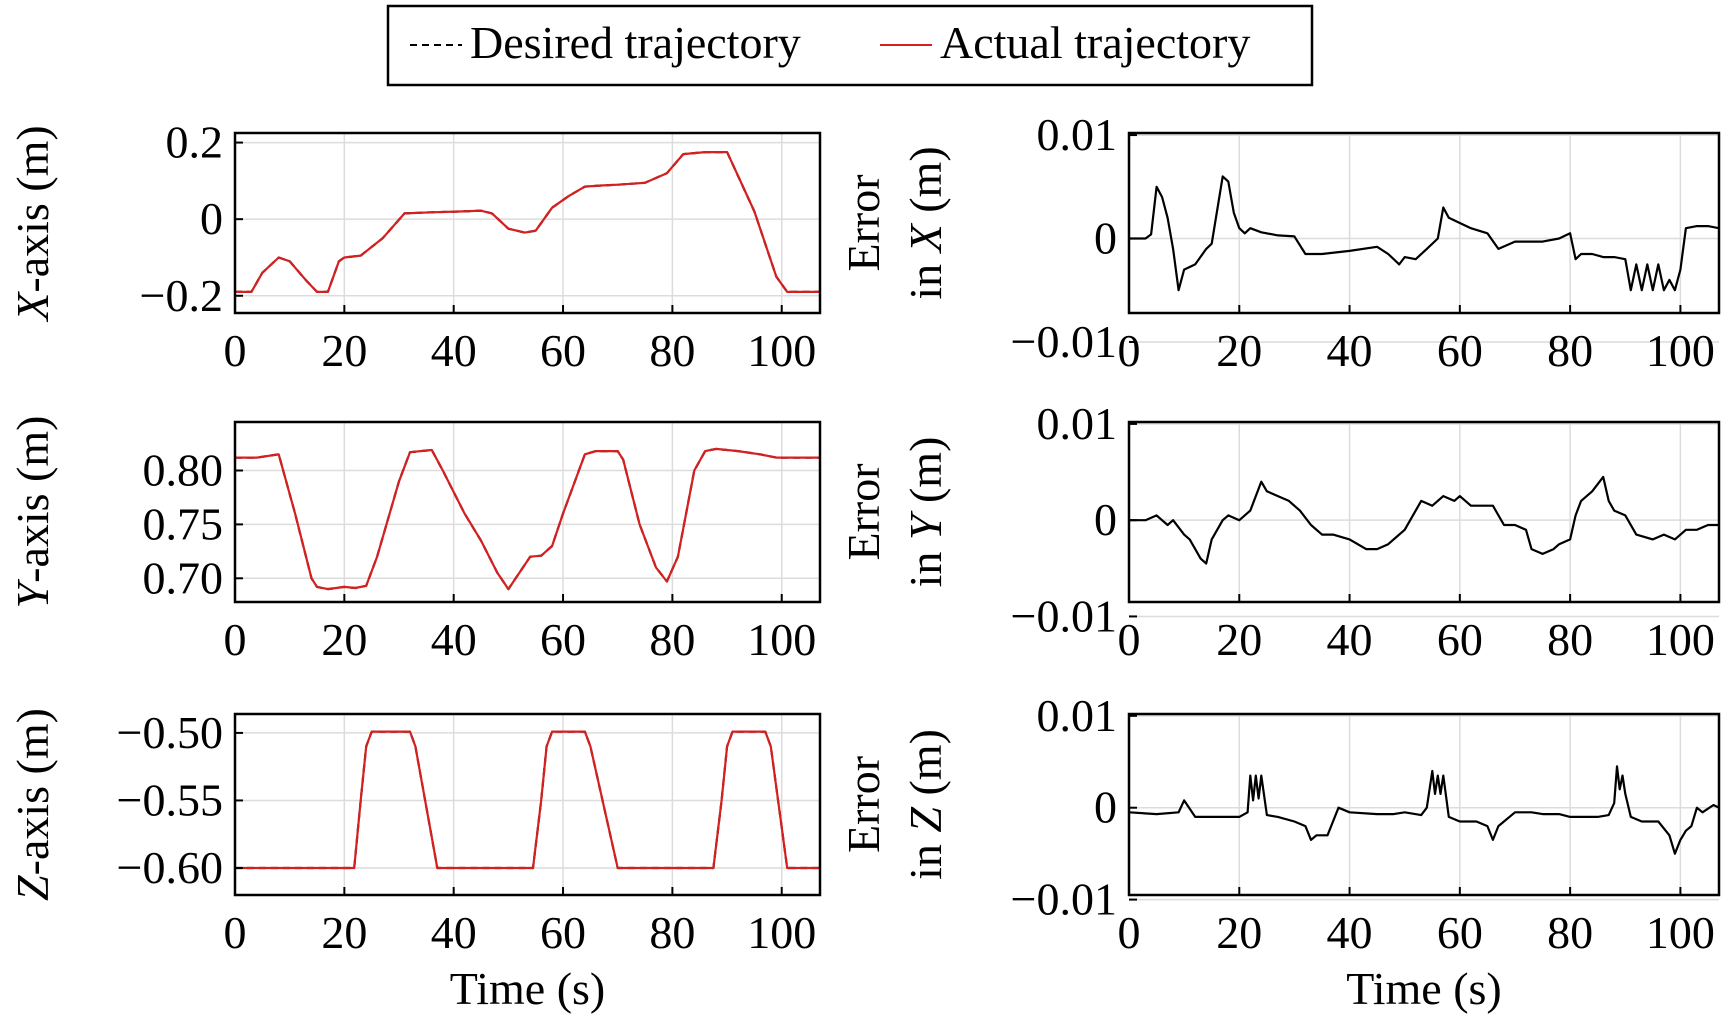 This screenshot has width=1732, height=1018. What do you see at coordinates (32, 512) in the screenshot?
I see `y-axis-label: Y-axis (m)` at bounding box center [32, 512].